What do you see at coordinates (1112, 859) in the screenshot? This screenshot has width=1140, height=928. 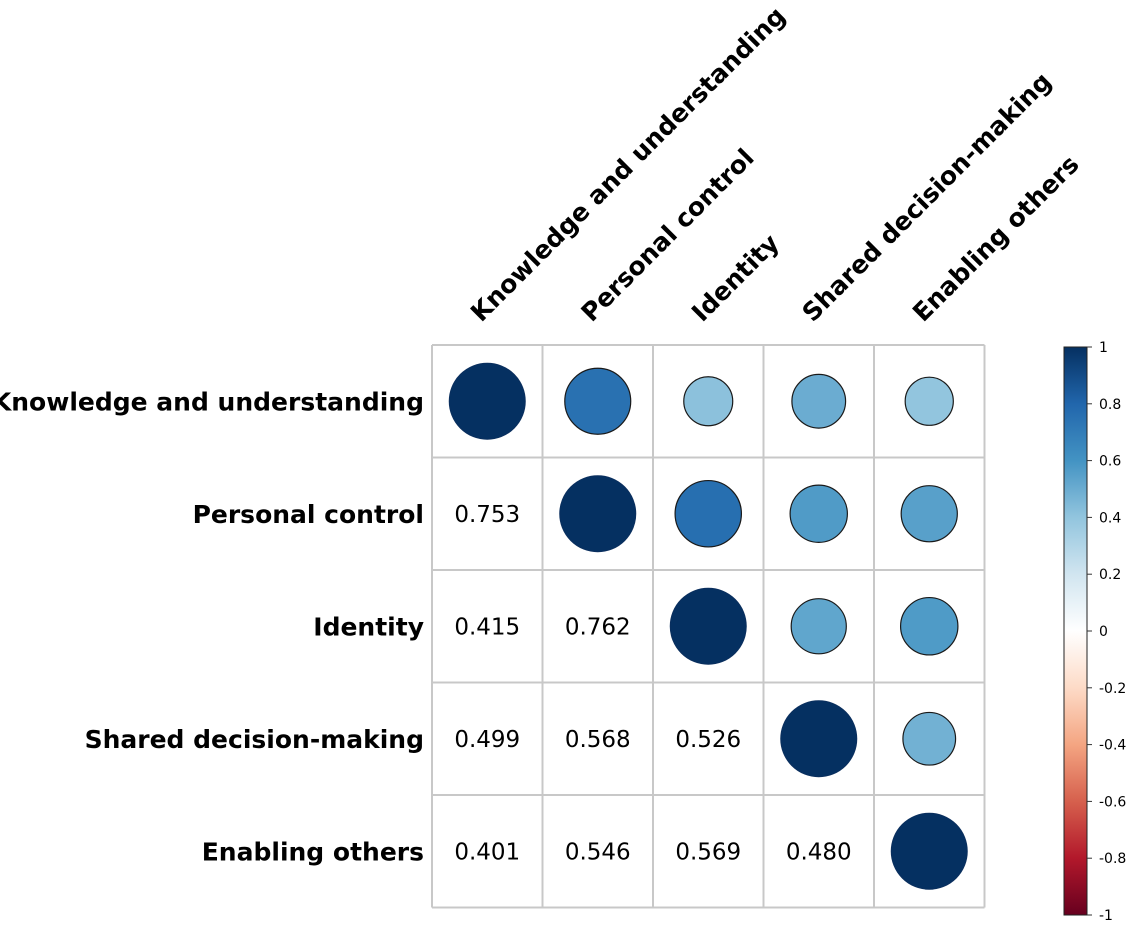 I see `colorbar-tick-label: -0.8` at bounding box center [1112, 859].